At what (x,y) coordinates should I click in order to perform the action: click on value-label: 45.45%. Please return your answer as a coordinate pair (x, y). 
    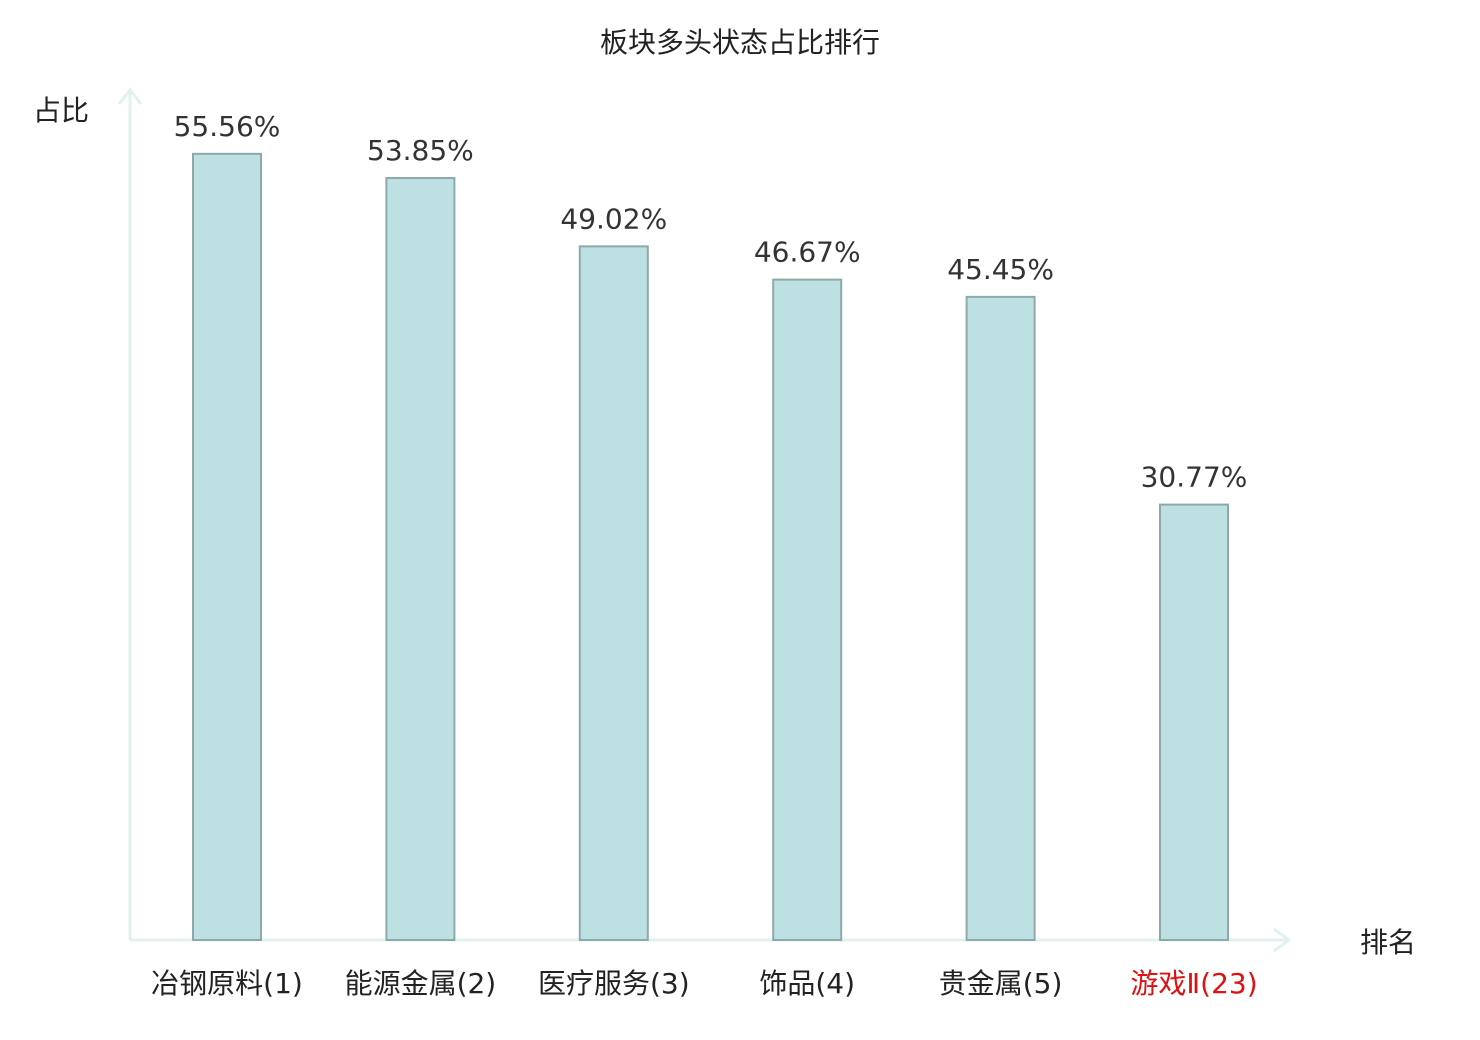
    Looking at the image, I should click on (1000, 269).